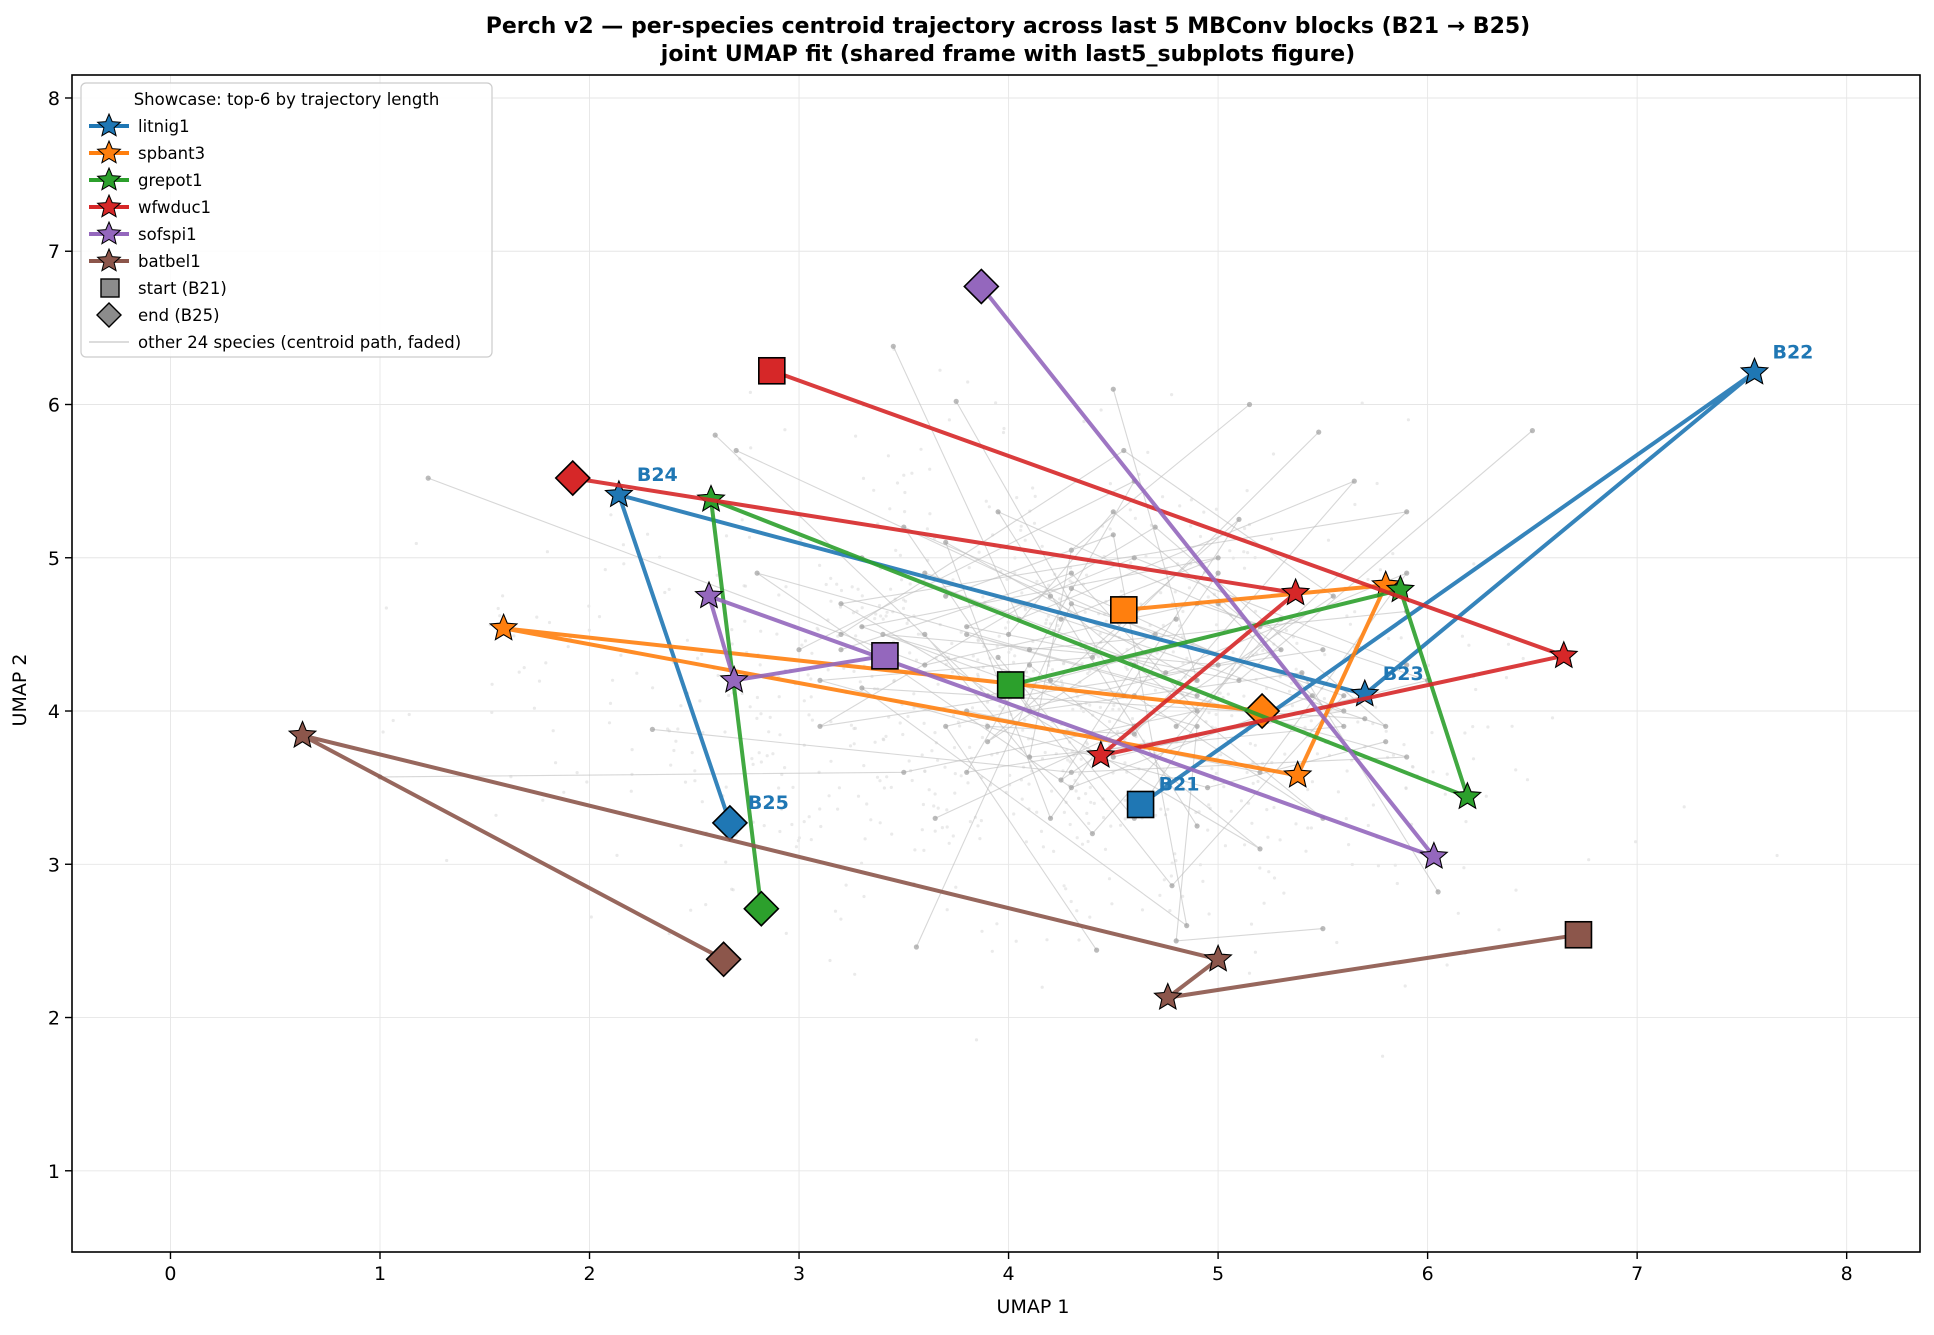 This screenshot has height=1335, width=1934. I want to click on y-tick-label: 6, so click(54, 405).